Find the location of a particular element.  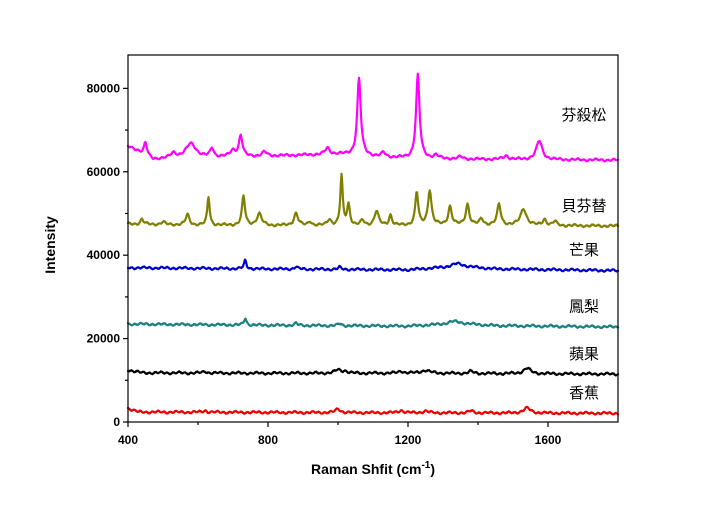

y-tick-label: 40000 is located at coordinates (104, 255).